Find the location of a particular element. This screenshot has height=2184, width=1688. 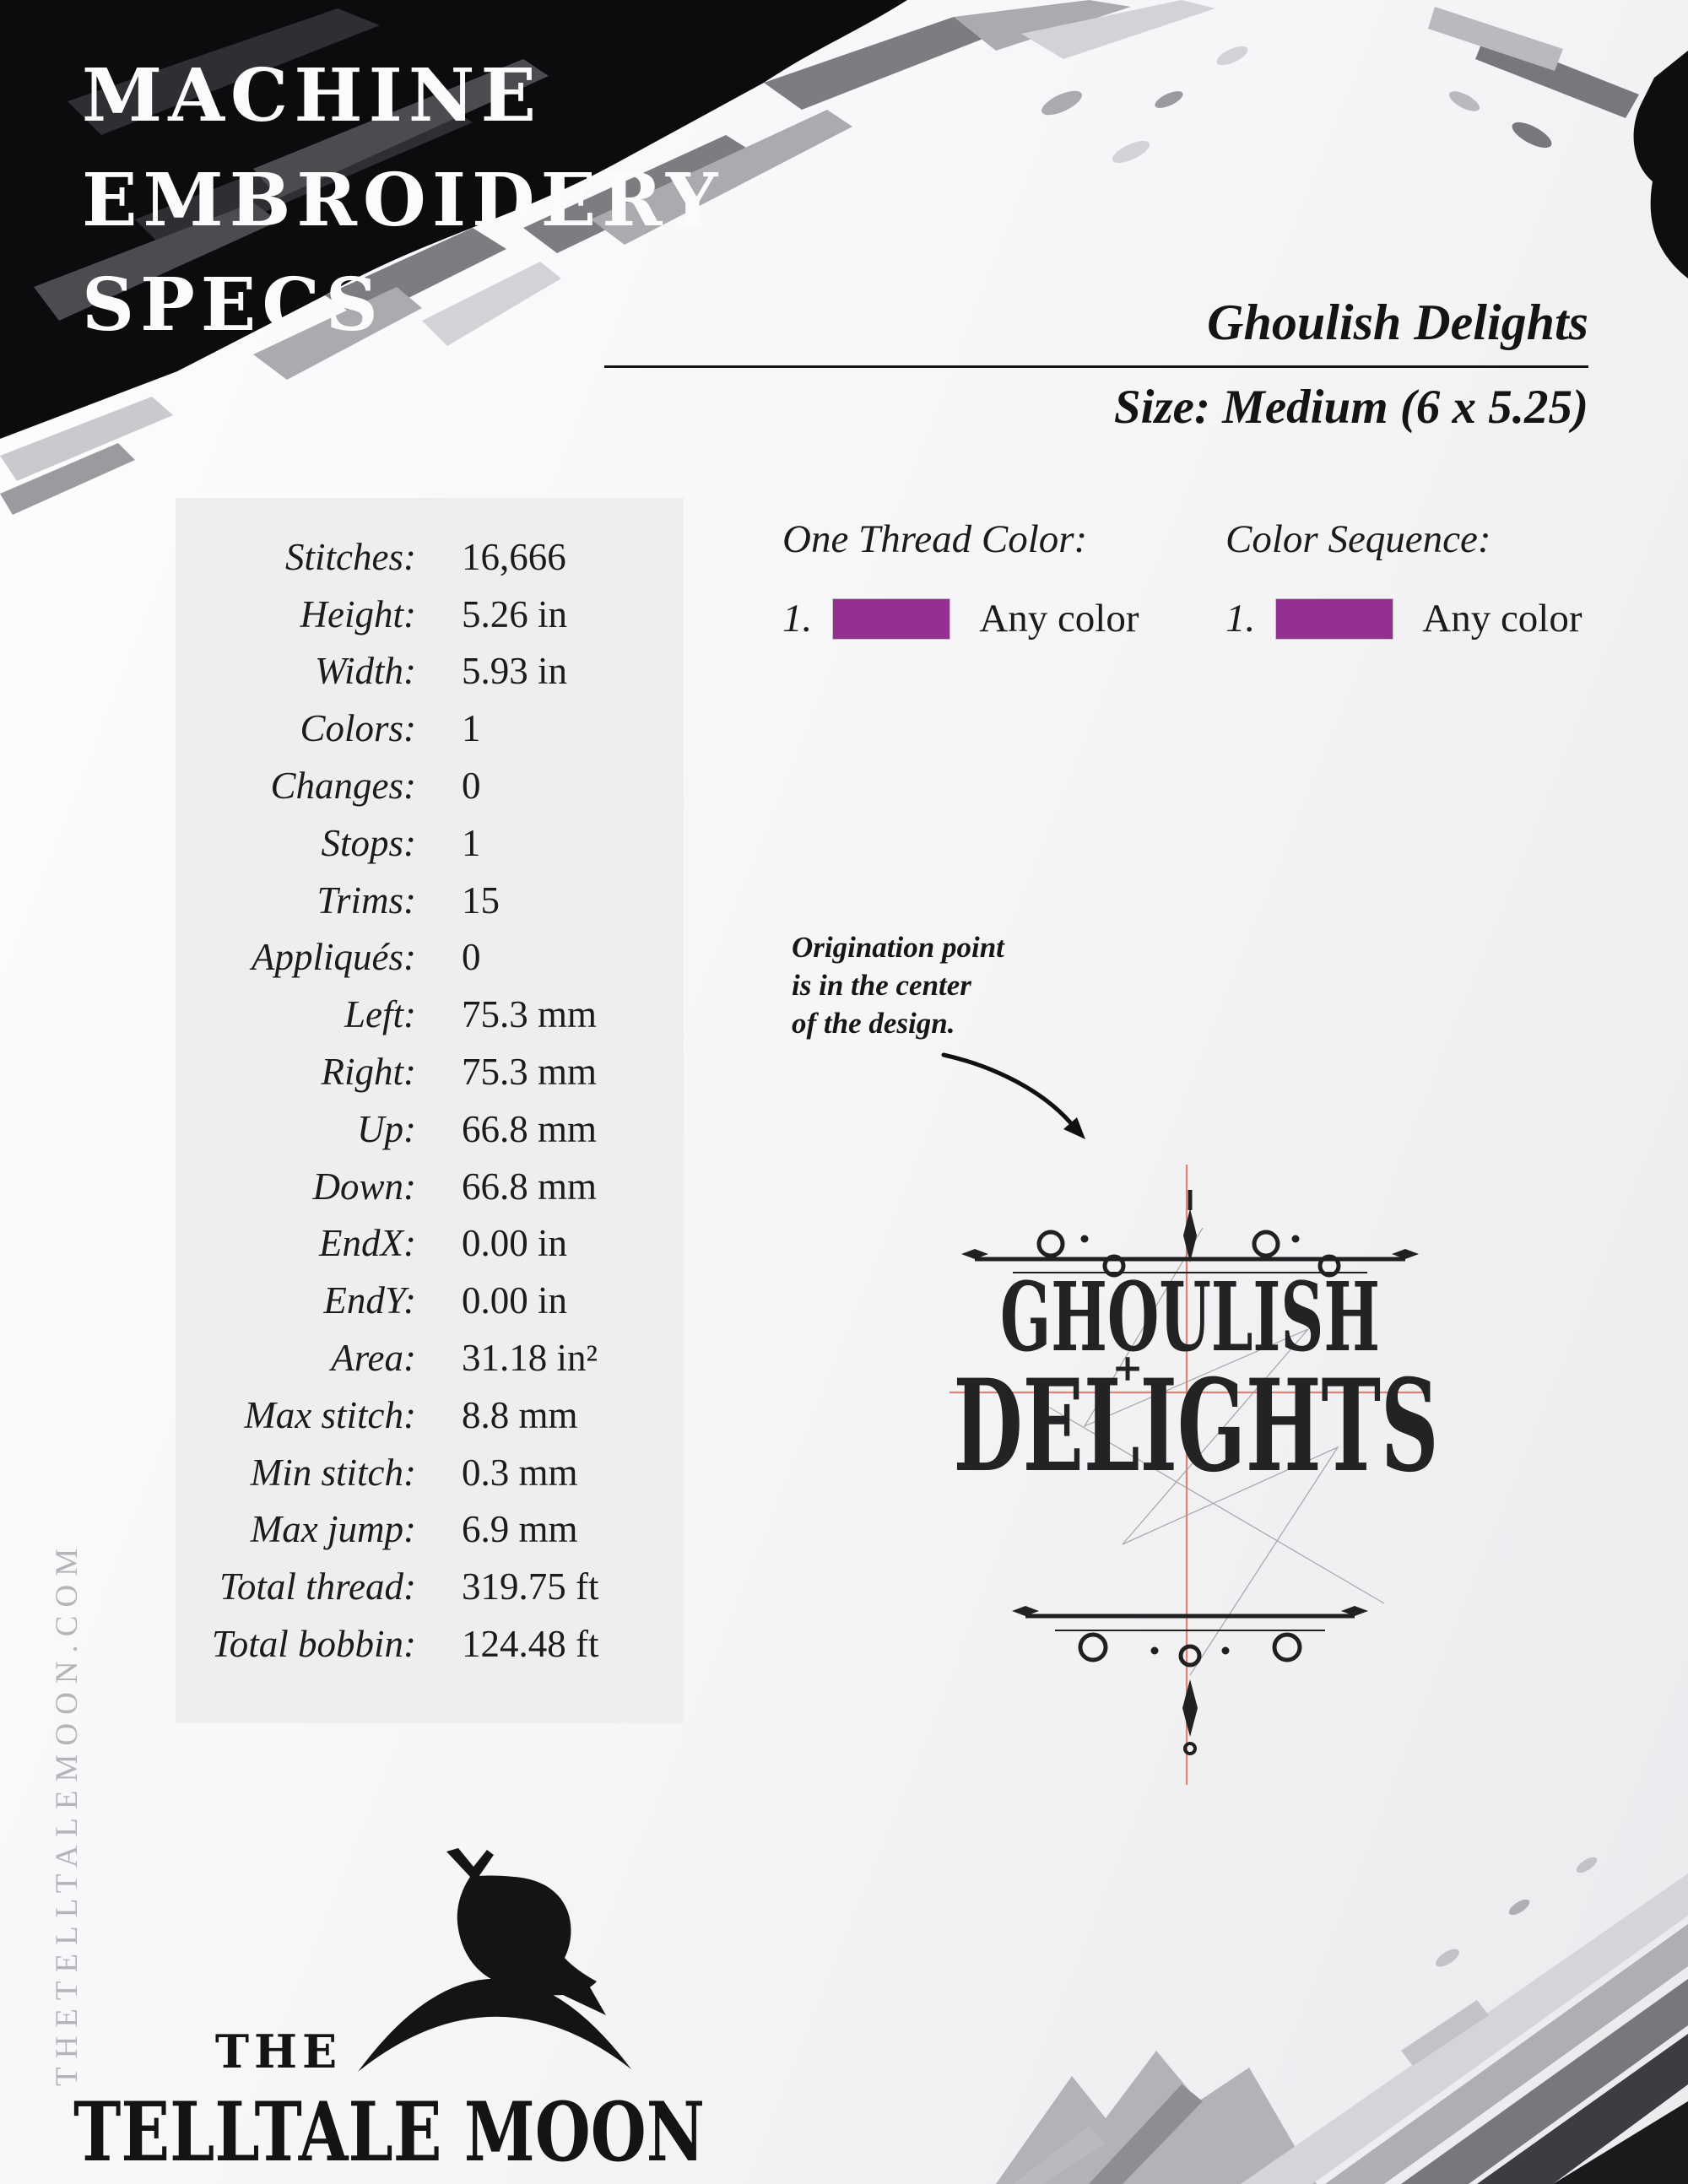

brand-logo: THE TELLTALE MOON is located at coordinates (389, 2012).